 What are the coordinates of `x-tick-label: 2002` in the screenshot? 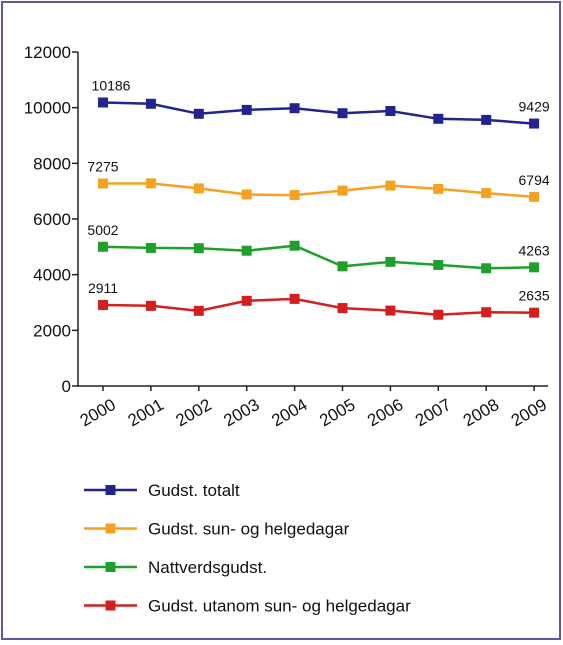 It's located at (194, 412).